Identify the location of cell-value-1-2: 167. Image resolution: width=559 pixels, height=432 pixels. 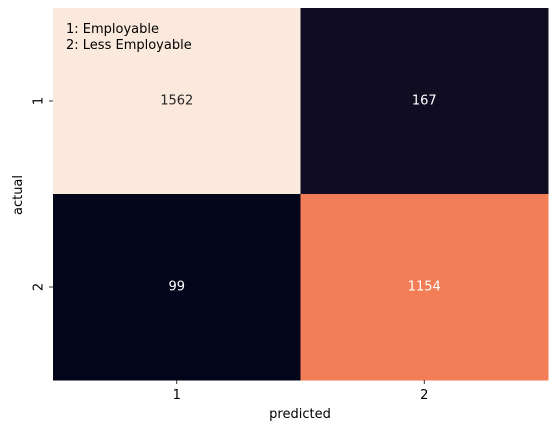
(424, 101).